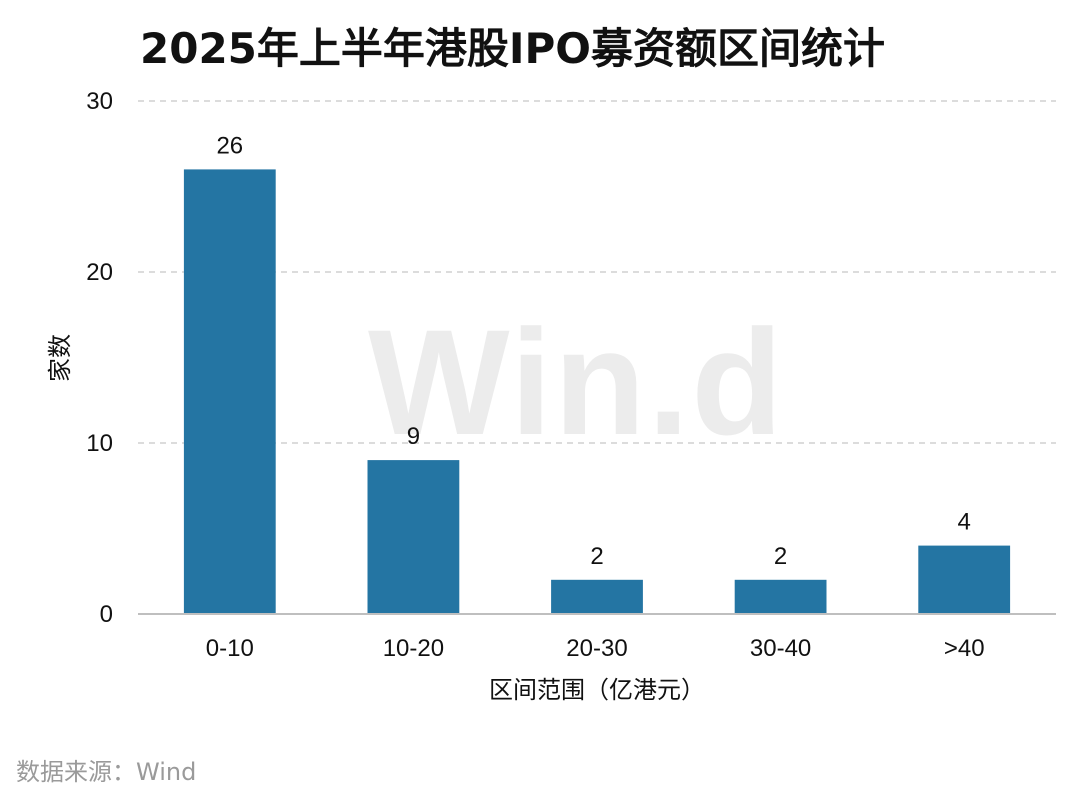  What do you see at coordinates (413, 436) in the screenshot?
I see `data-label: 9` at bounding box center [413, 436].